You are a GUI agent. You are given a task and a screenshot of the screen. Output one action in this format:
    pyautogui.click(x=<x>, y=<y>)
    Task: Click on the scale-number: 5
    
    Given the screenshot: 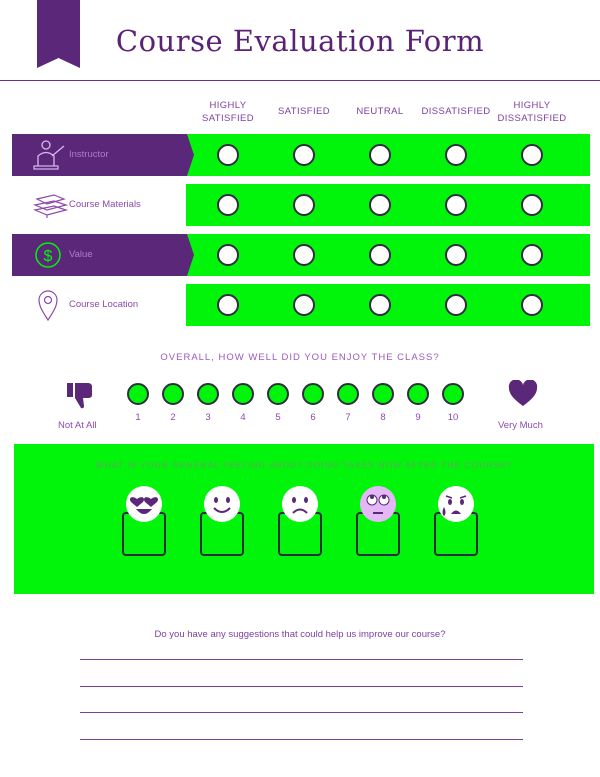 What is the action you would take?
    pyautogui.click(x=278, y=417)
    